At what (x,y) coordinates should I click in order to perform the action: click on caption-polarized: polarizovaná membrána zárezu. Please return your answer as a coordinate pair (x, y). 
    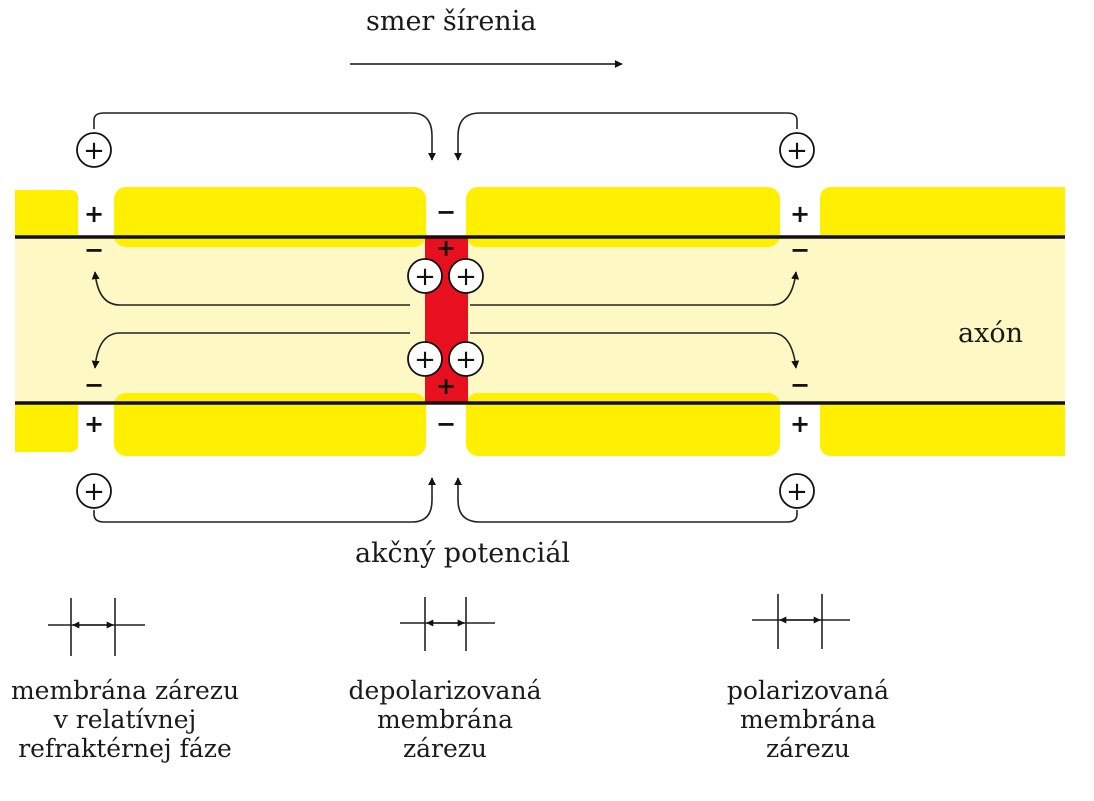
    Looking at the image, I should click on (808, 719).